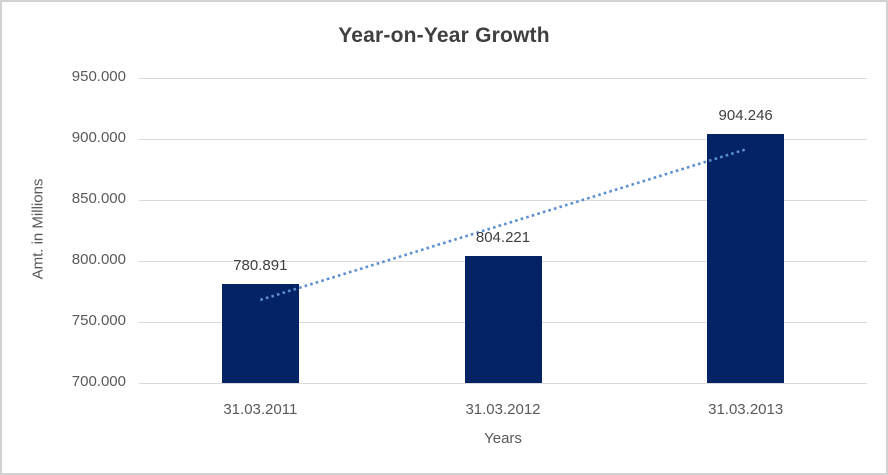  I want to click on y-tick-label: 900.000, so click(98, 137).